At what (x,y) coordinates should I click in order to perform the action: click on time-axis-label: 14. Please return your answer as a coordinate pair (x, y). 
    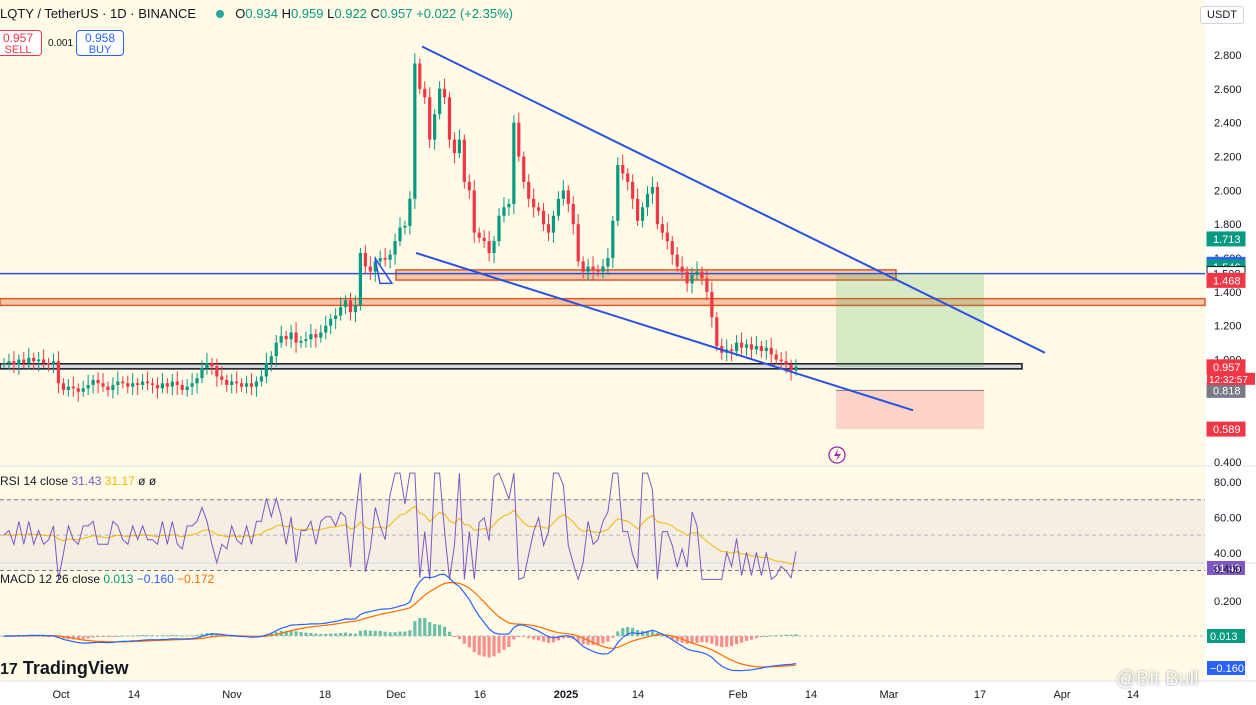
    Looking at the image, I should click on (134, 695).